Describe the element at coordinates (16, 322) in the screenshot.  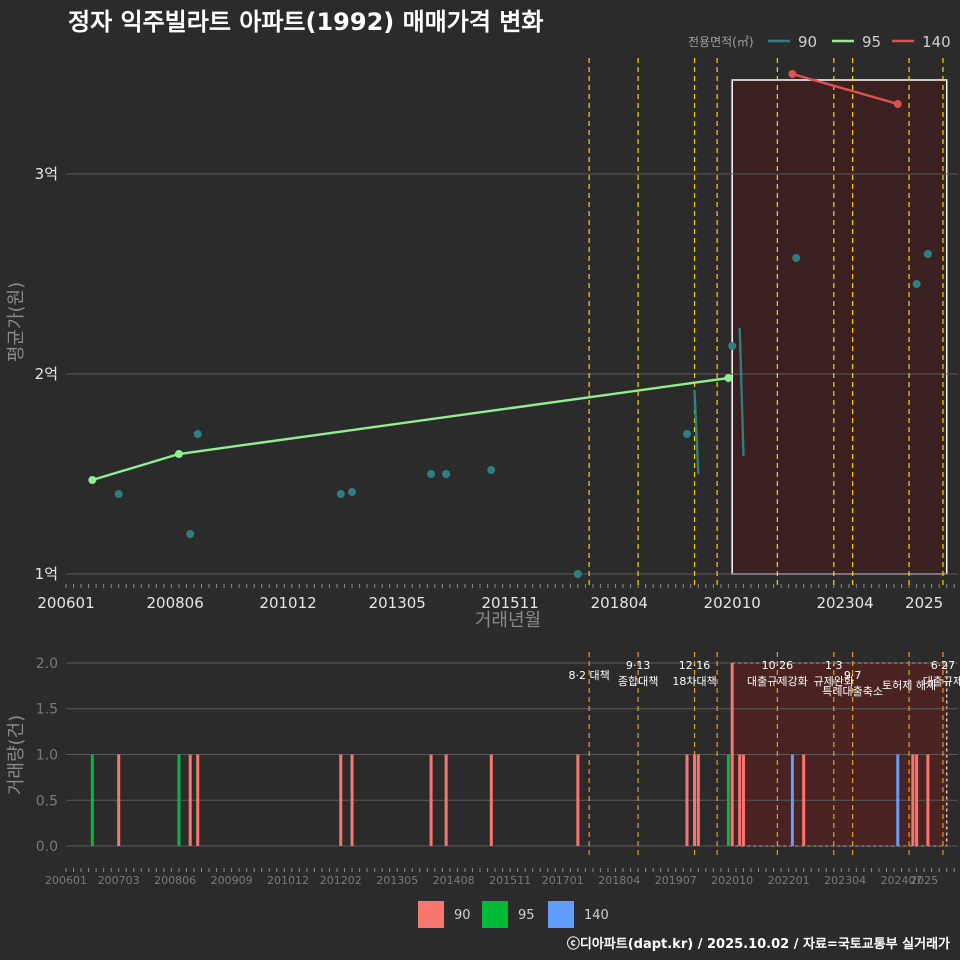
I see `y-axis-title: 평균가(원)` at that location.